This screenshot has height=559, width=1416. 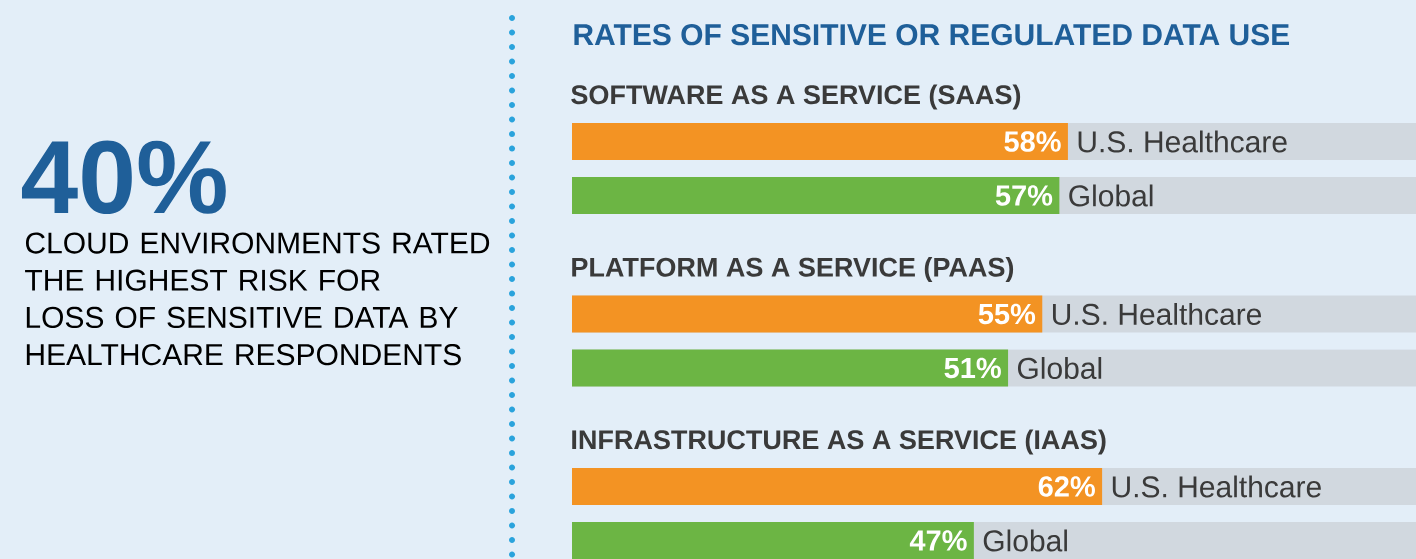 I want to click on chart-subtitle: SOFTWARE AS A SERVICE (SAAS), so click(x=796, y=97).